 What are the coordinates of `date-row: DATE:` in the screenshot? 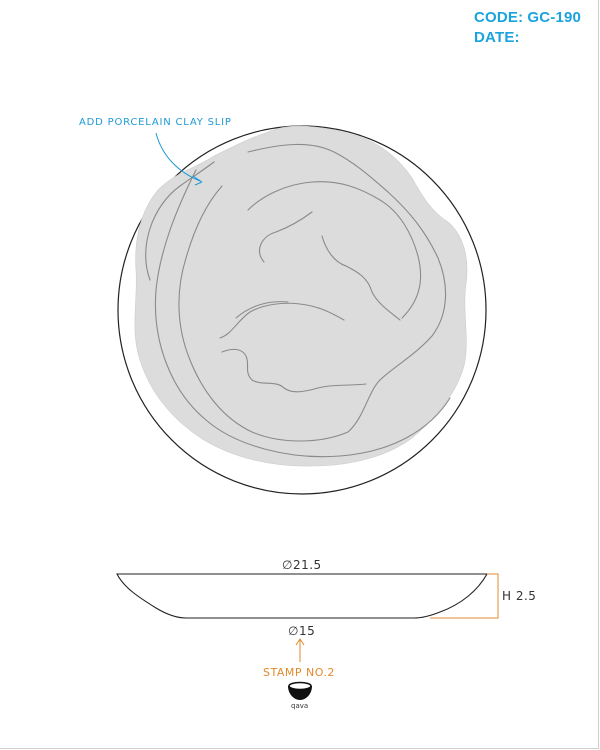 It's located at (527, 38).